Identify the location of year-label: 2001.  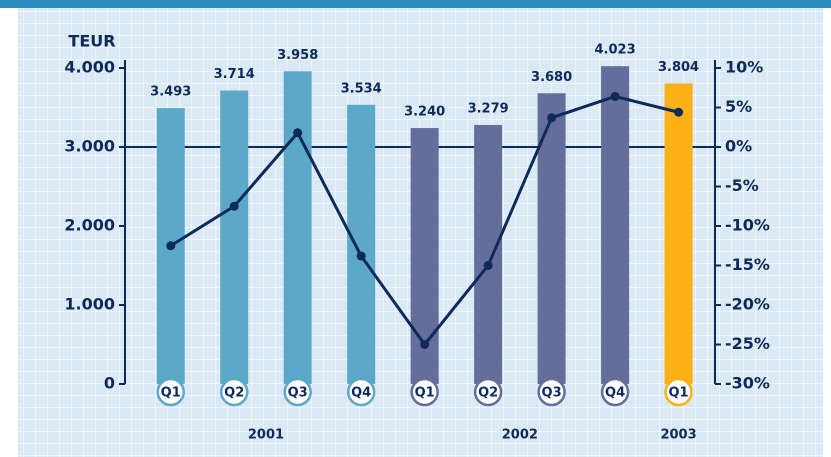
(266, 435).